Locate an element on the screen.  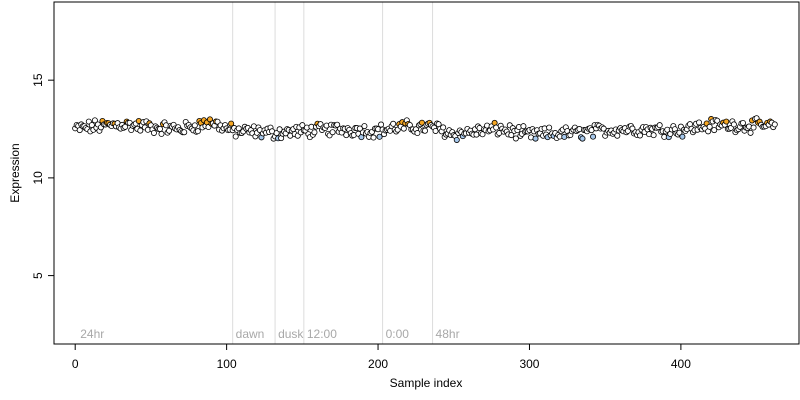
x-axis-label: Sample index is located at coordinates (426, 383).